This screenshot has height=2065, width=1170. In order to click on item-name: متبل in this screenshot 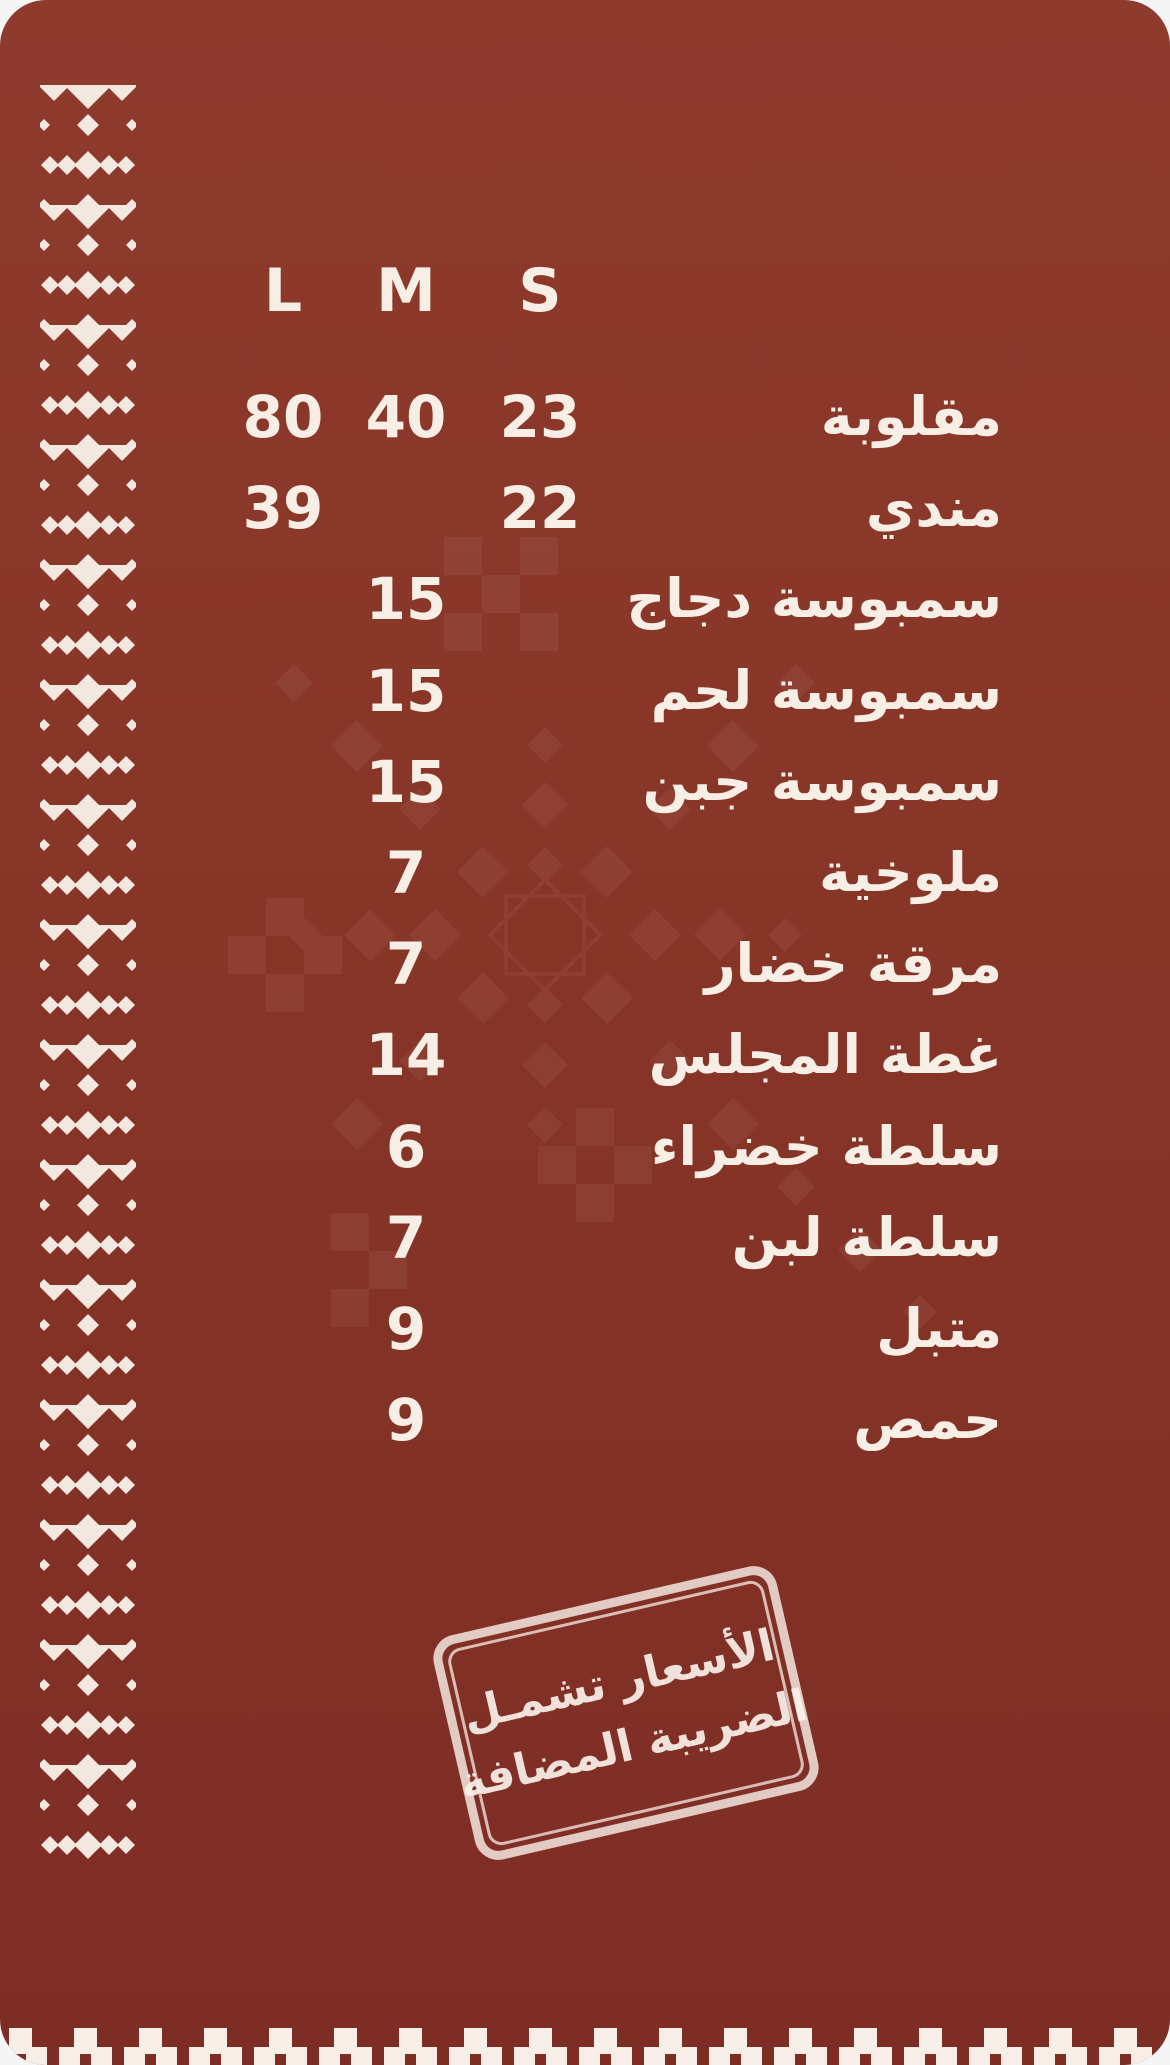, I will do `click(939, 1328)`.